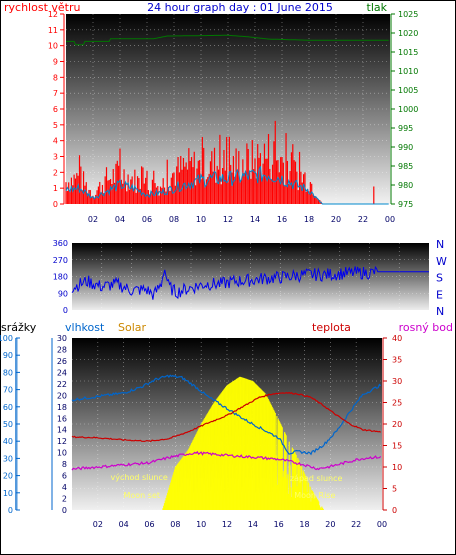 The image size is (456, 555). What do you see at coordinates (64, 476) in the screenshot?
I see `humidity-tick-label: 6` at bounding box center [64, 476].